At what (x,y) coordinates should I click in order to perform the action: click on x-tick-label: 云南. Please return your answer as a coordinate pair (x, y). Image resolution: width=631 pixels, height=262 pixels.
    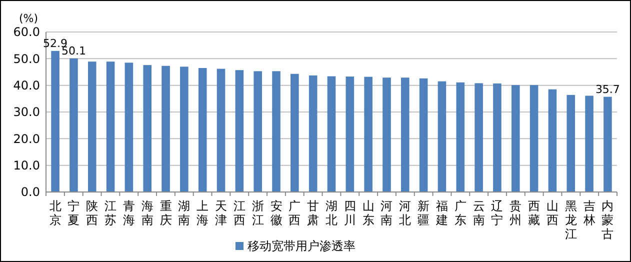
    Looking at the image, I should click on (478, 213).